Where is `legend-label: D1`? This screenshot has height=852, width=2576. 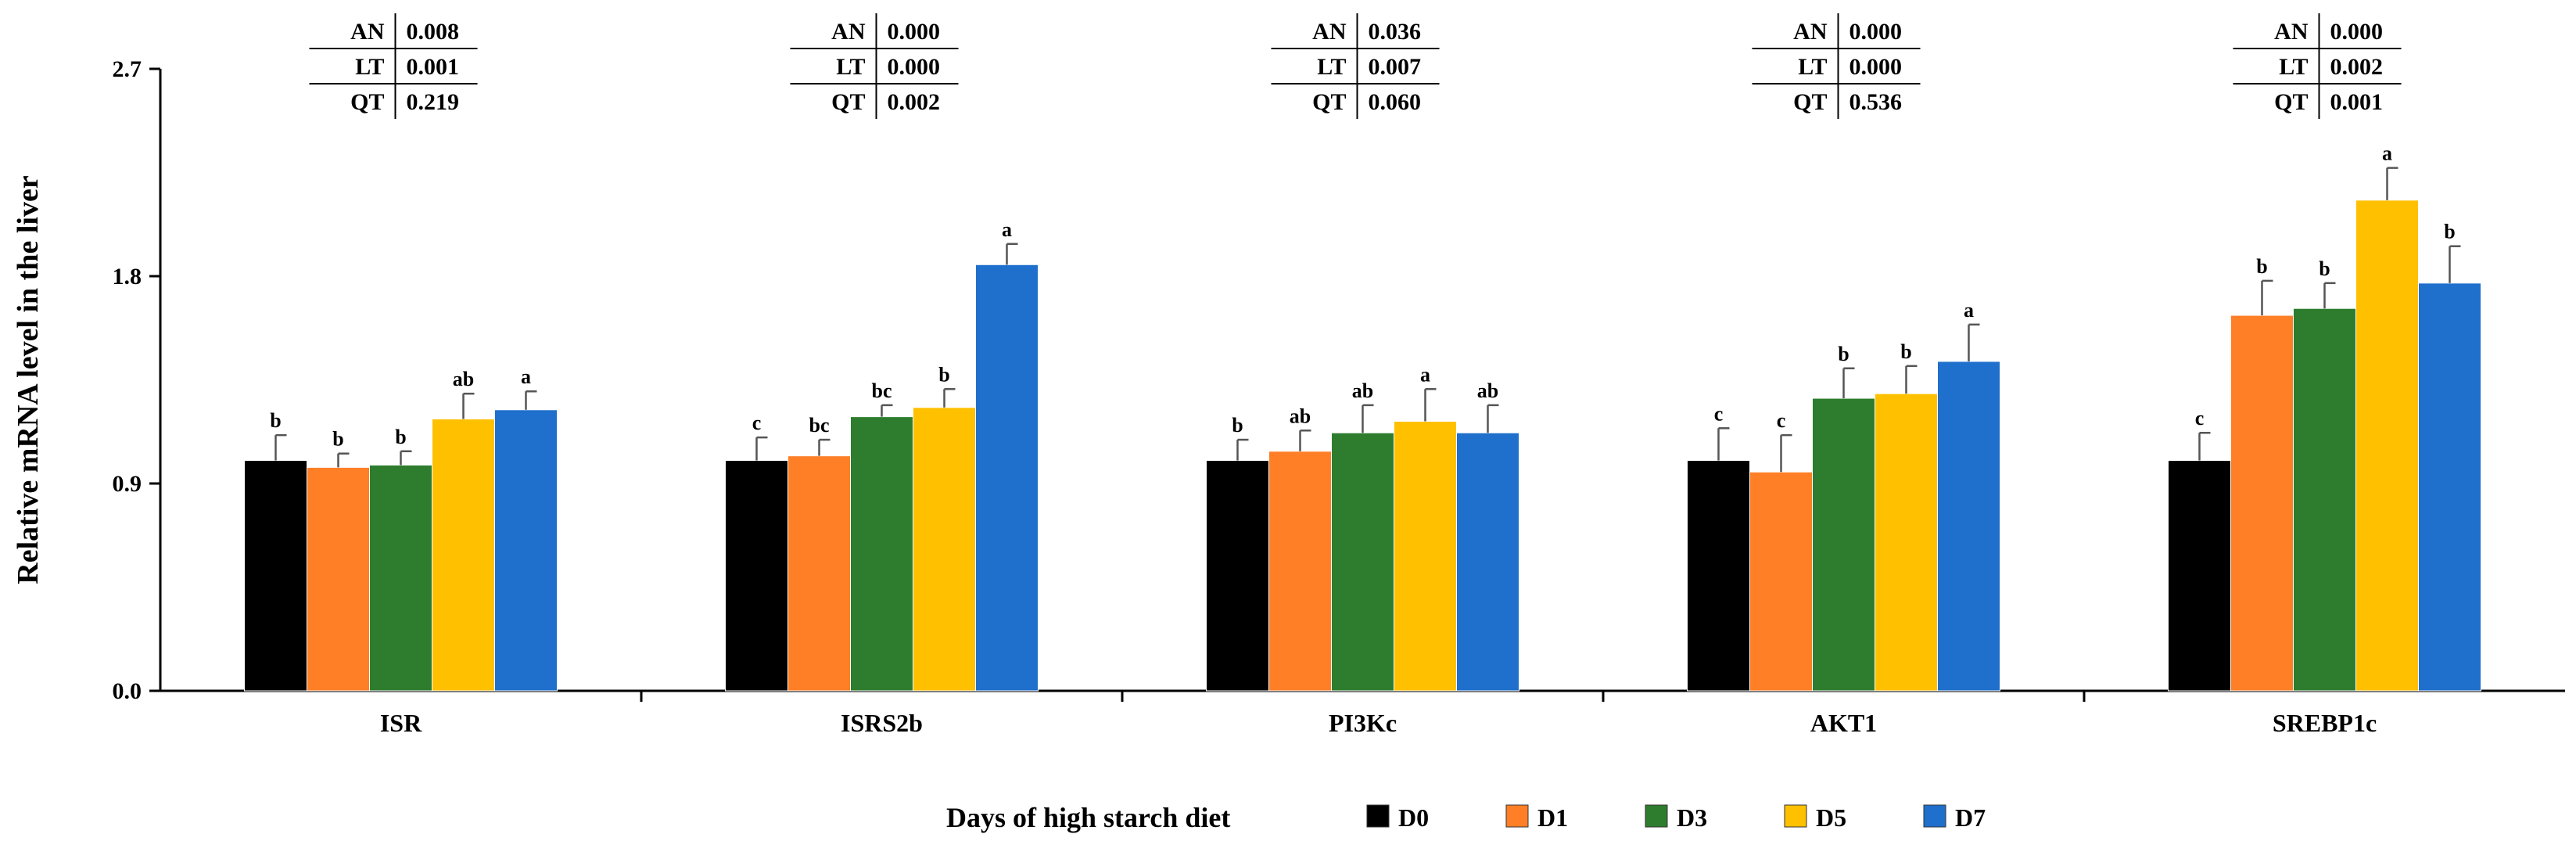 legend-label: D1 is located at coordinates (1552, 817).